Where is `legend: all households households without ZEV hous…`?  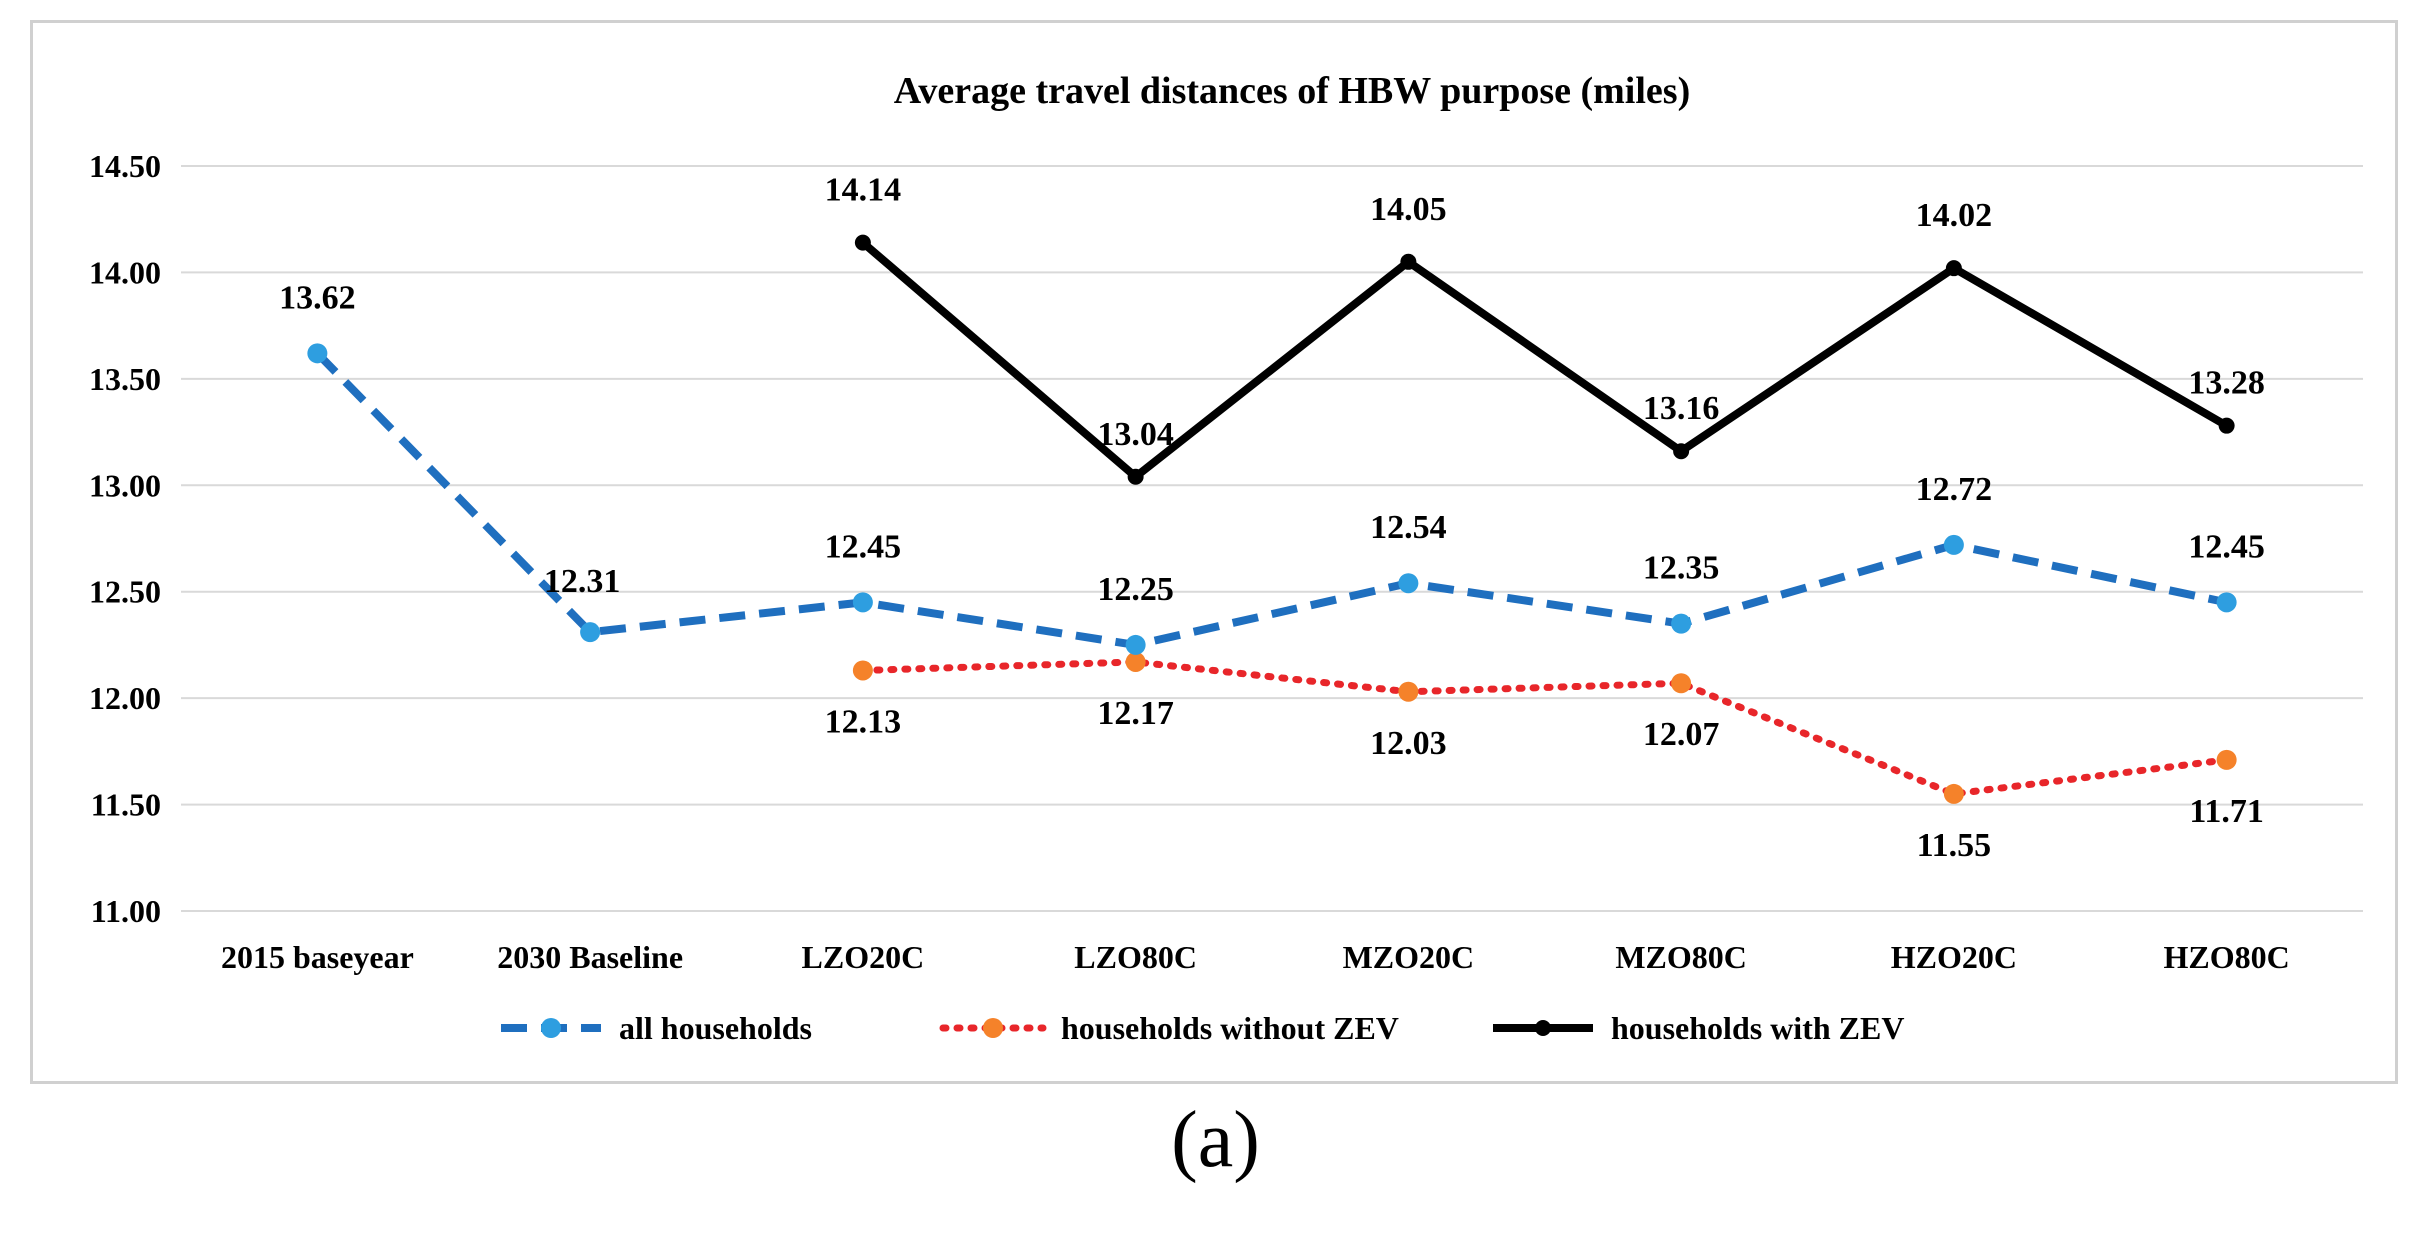
legend: all households households without ZEV hous… is located at coordinates (1202, 1028).